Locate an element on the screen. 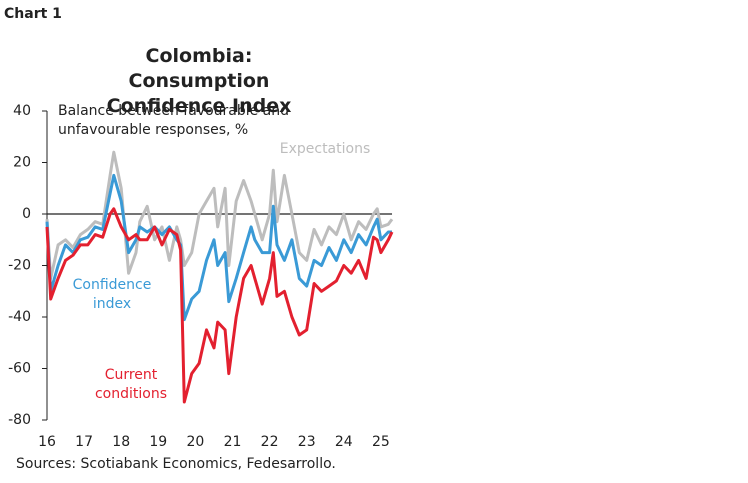 The height and width of the screenshot is (483, 748). x-tick-label: 19 is located at coordinates (158, 442).